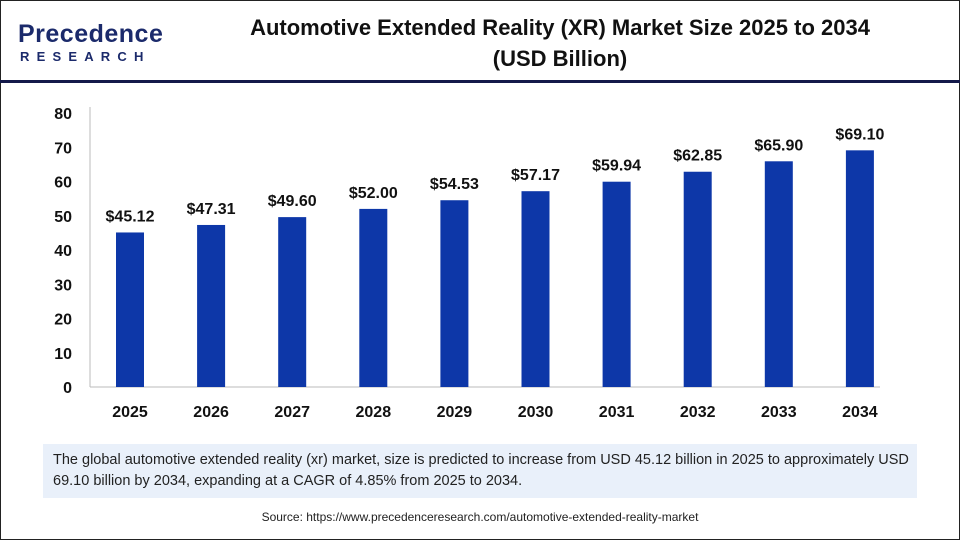  I want to click on data-label: $52.00, so click(373, 193).